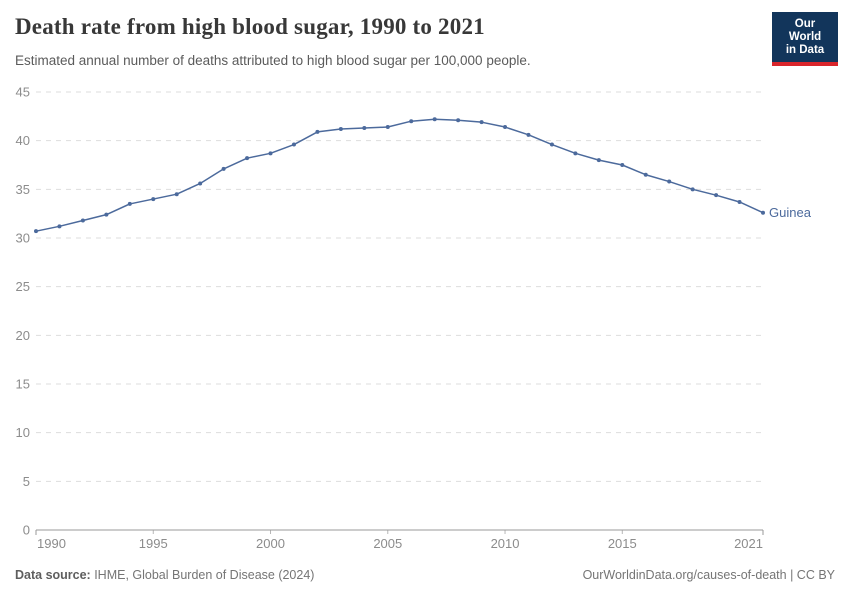 Image resolution: width=850 pixels, height=600 pixels. What do you see at coordinates (805, 30) in the screenshot?
I see `owid-logo-line1: Our World` at bounding box center [805, 30].